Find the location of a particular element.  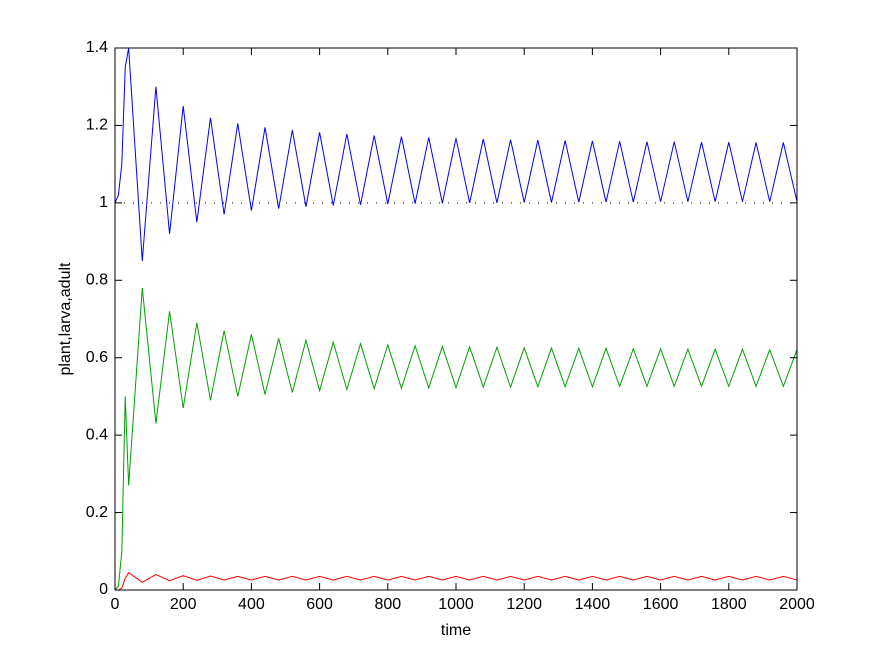

x-tick-label: 1400 is located at coordinates (593, 604).